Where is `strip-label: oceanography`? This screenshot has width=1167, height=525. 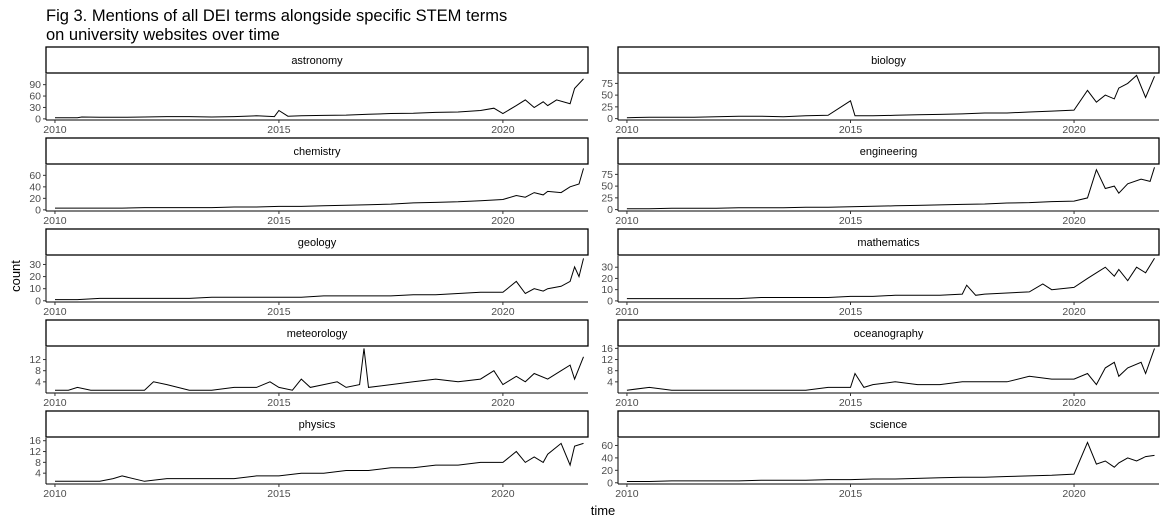
strip-label: oceanography is located at coordinates (889, 334).